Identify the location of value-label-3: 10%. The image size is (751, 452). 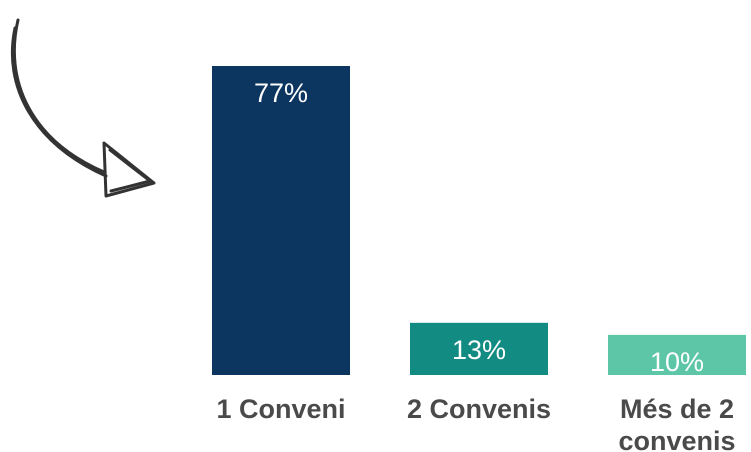
(677, 362).